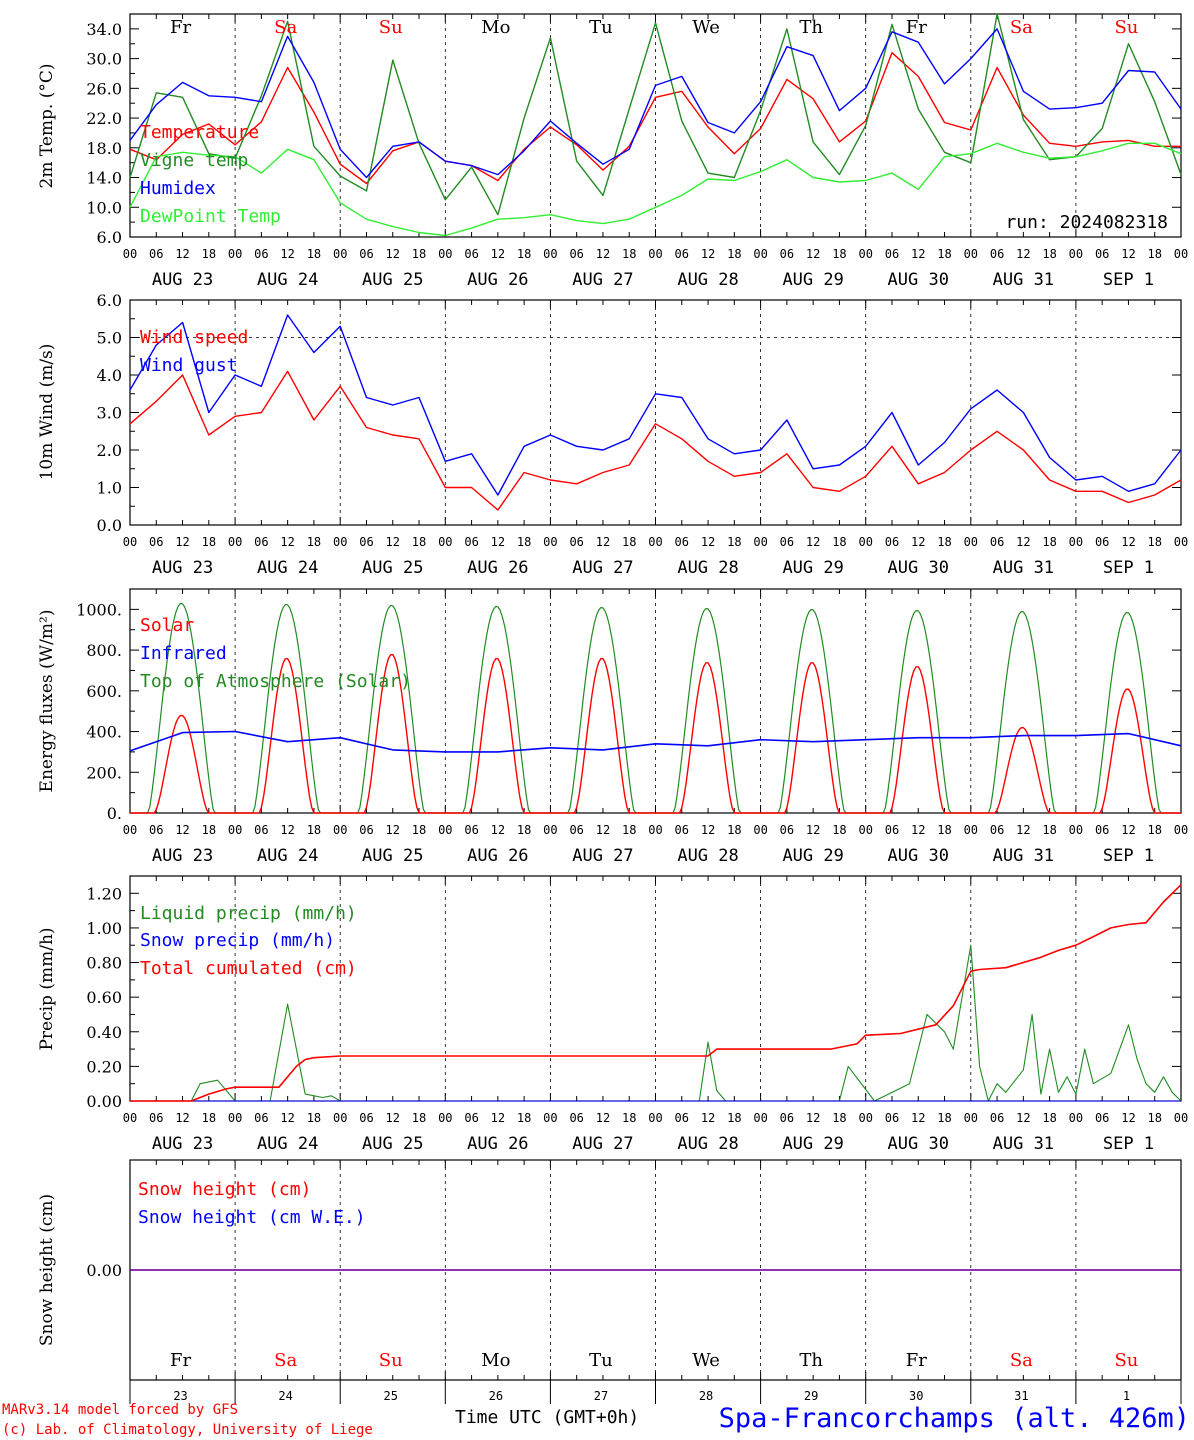 This screenshot has height=1440, width=1194. Describe the element at coordinates (248, 968) in the screenshot. I see `legend-entry: Total cumulated (cm)` at that location.